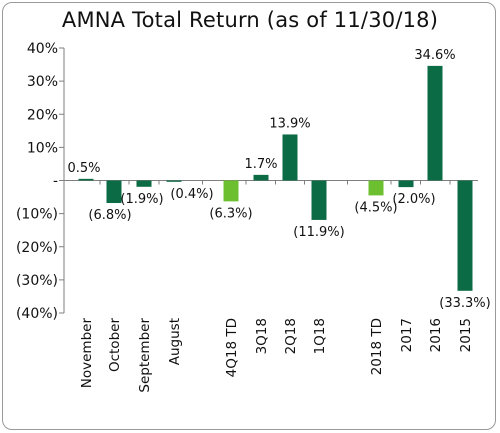 This screenshot has width=500, height=433. I want to click on data-label: (0.4%), so click(191, 194).